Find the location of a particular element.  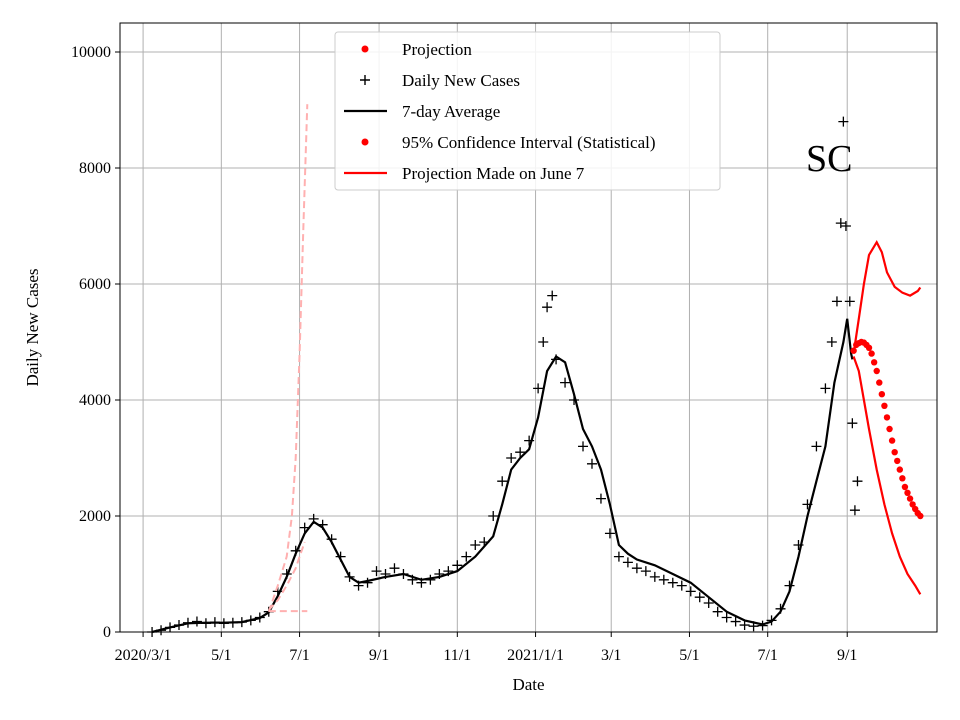

legend-swatch-95-confidence-interval-statistical is located at coordinates (365, 142).